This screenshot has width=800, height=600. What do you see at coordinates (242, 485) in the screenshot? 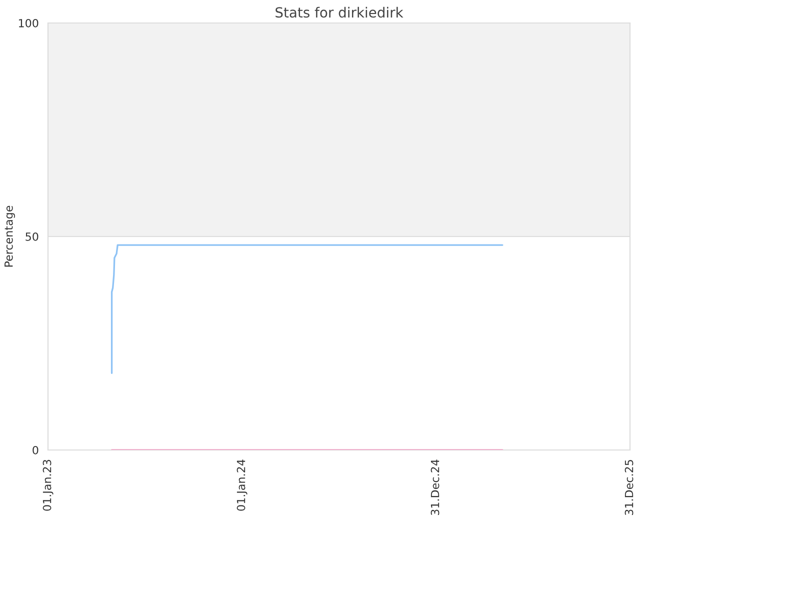
I see `x-tick-label: 01.Jan.24` at bounding box center [242, 485].